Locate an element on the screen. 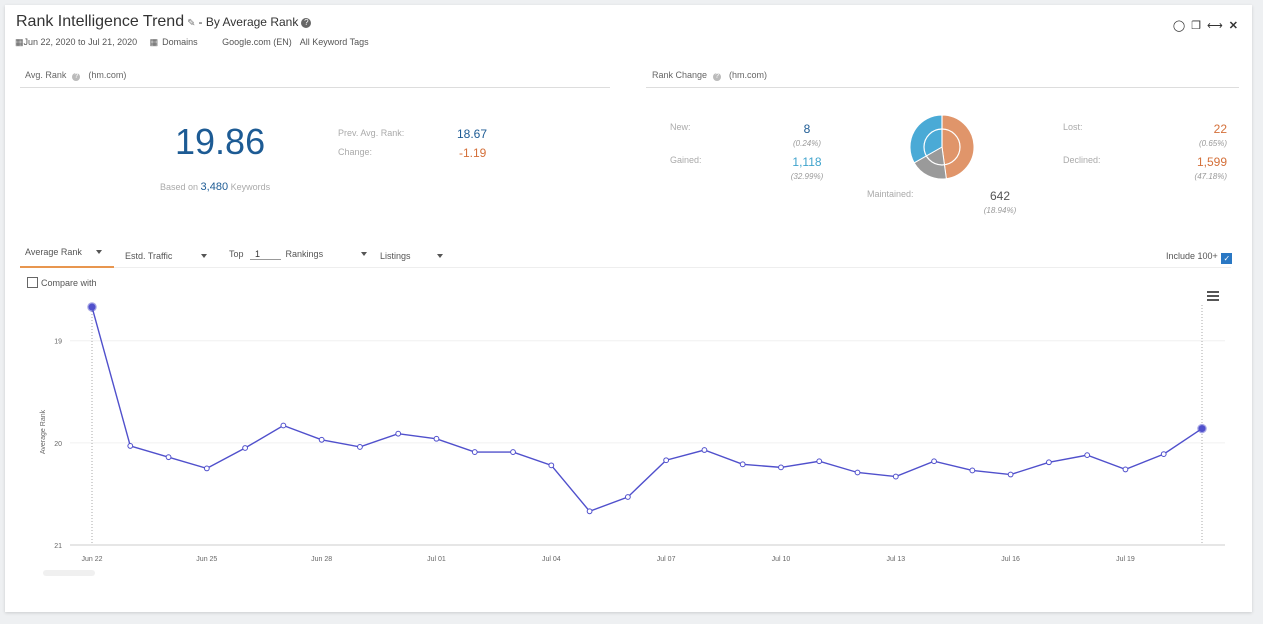 The height and width of the screenshot is (624, 1263). include-100-checkbox: ✓ is located at coordinates (1227, 258).